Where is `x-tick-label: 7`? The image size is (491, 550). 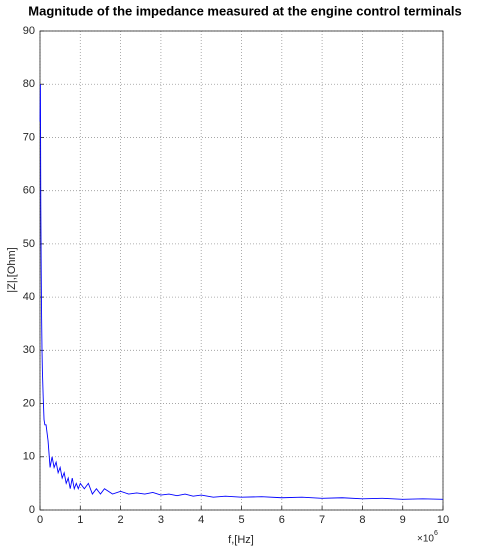 x-tick-label: 7 is located at coordinates (322, 520).